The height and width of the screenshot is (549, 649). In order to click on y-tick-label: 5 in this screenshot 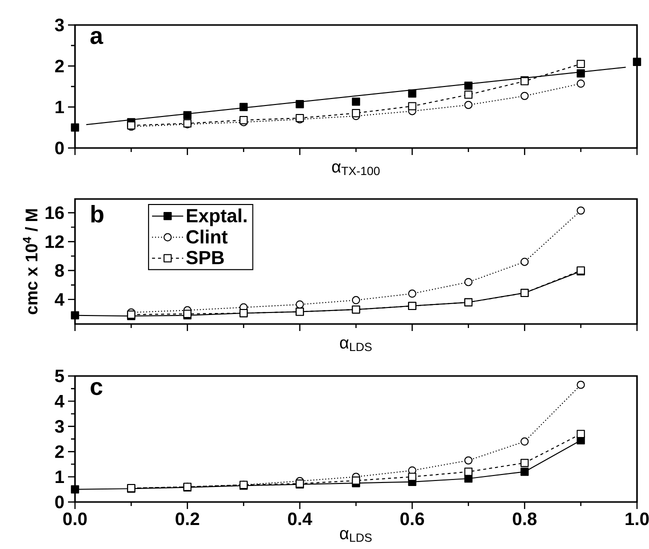, I will do `click(59, 376)`.